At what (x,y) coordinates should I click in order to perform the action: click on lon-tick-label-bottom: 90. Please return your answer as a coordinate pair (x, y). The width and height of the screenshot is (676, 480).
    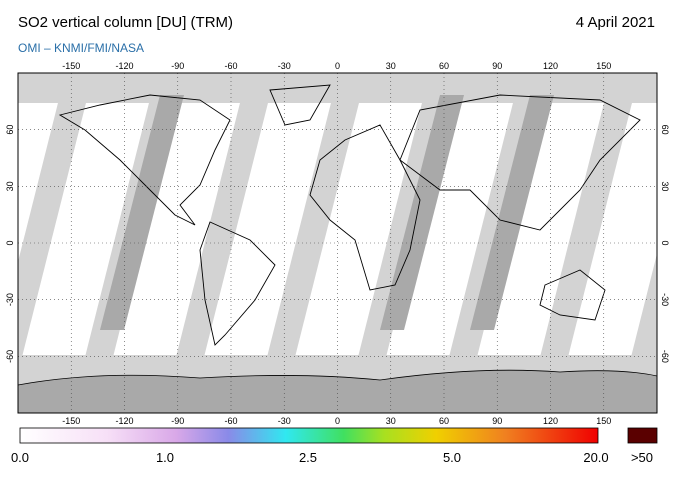
    Looking at the image, I should click on (497, 421).